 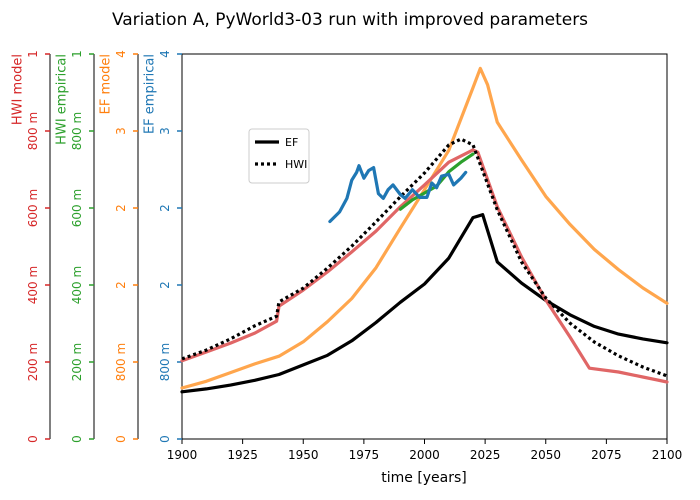 What do you see at coordinates (296, 164) in the screenshot?
I see `legend-label: HWI` at bounding box center [296, 164].